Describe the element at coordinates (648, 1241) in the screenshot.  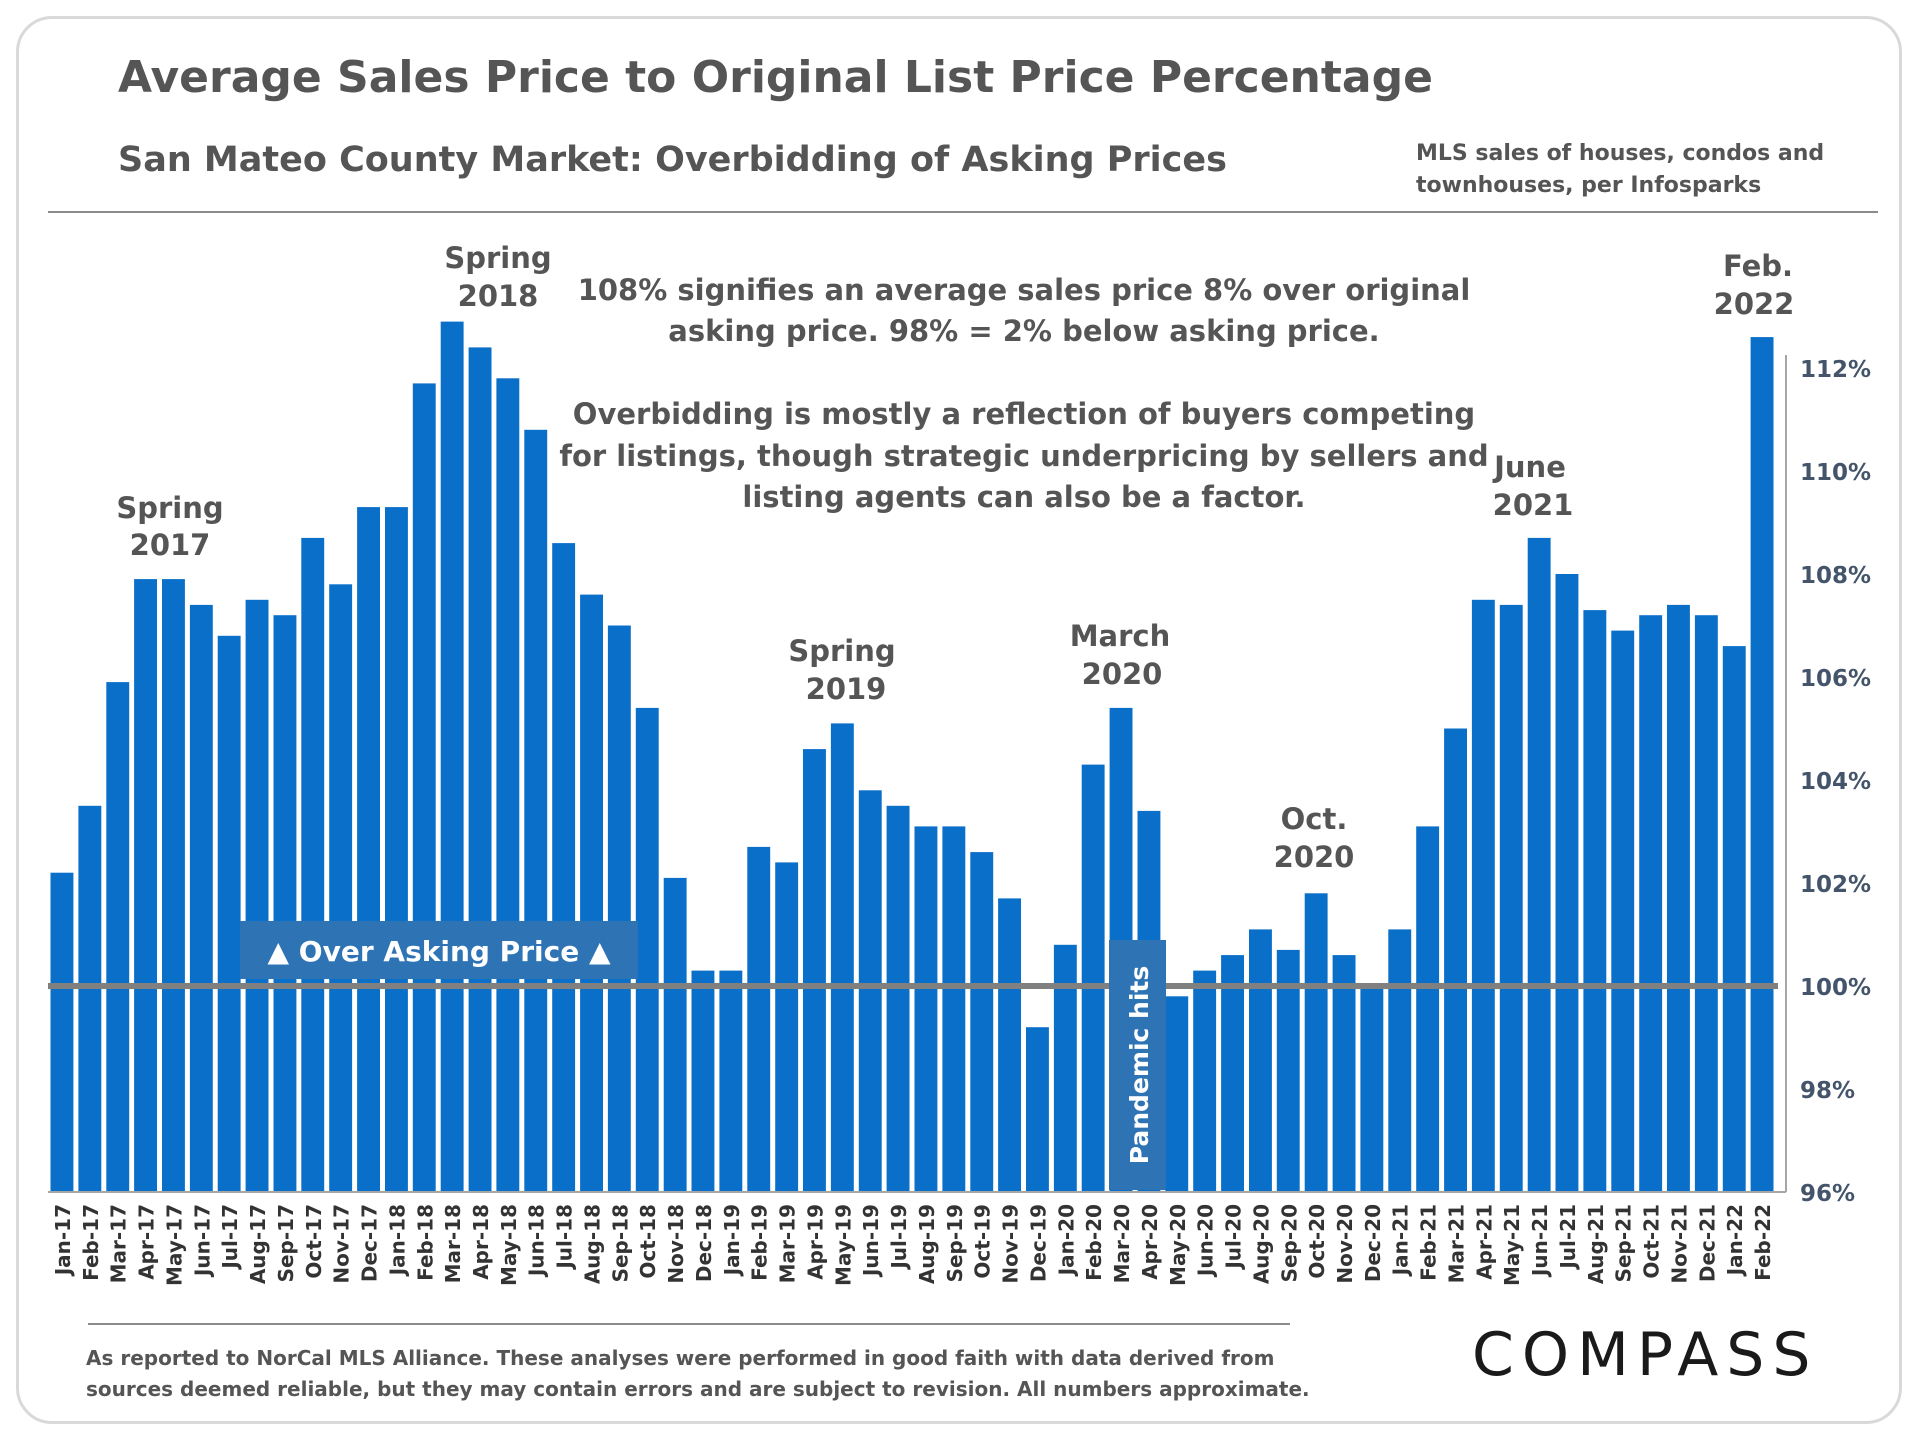
I see `x-tick-label: Oct-18` at that location.